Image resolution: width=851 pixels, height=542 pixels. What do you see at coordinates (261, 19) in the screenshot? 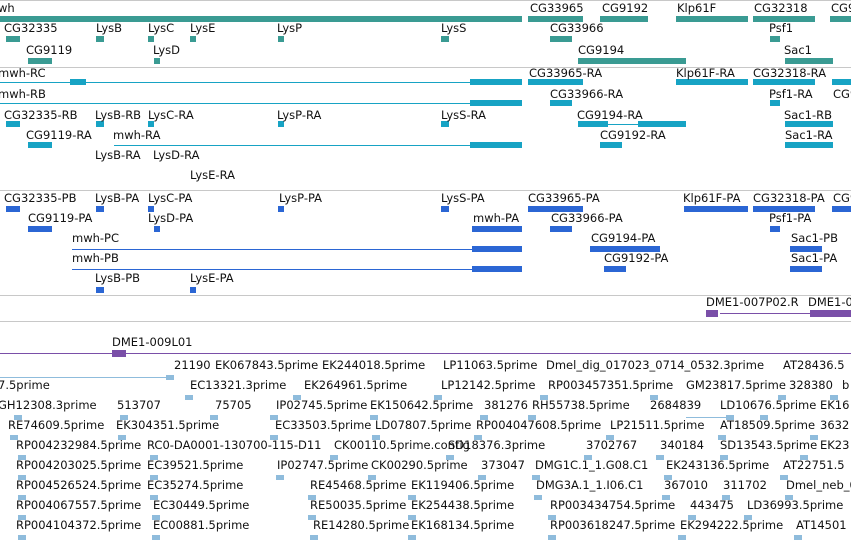
I see `gene-glyph` at bounding box center [261, 19].